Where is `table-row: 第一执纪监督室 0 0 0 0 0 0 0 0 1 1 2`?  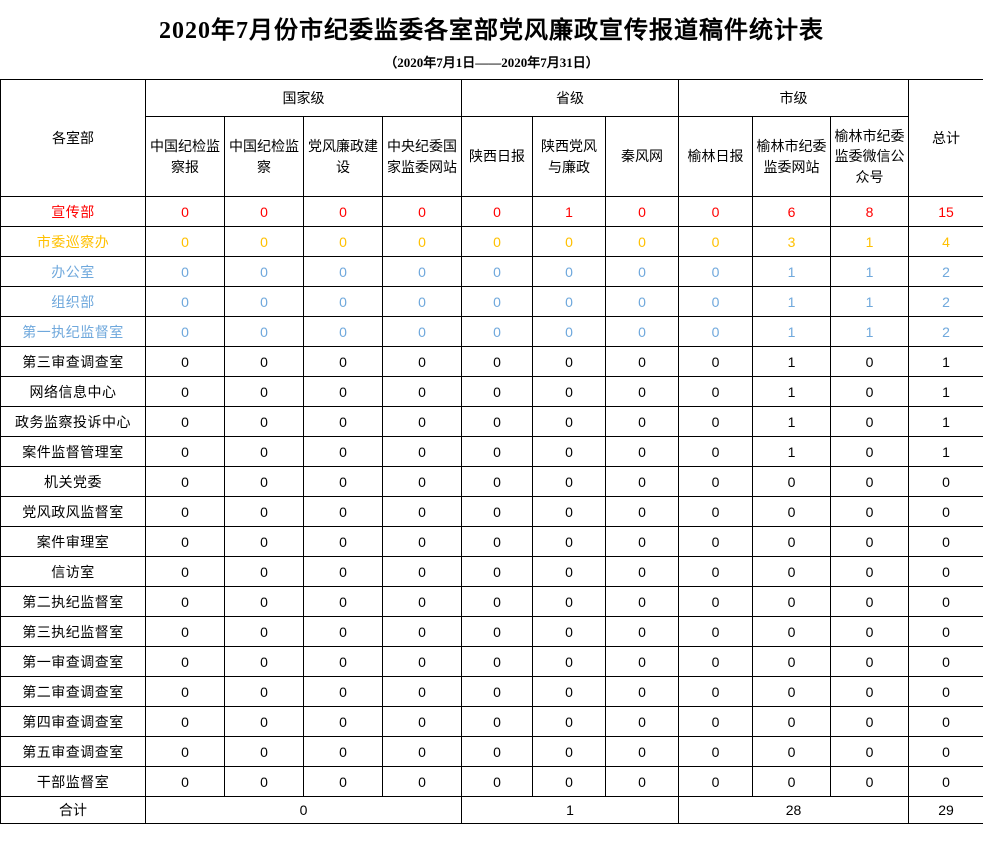 table-row: 第一执纪监督室 0 0 0 0 0 0 0 0 1 1 2 is located at coordinates (491, 331).